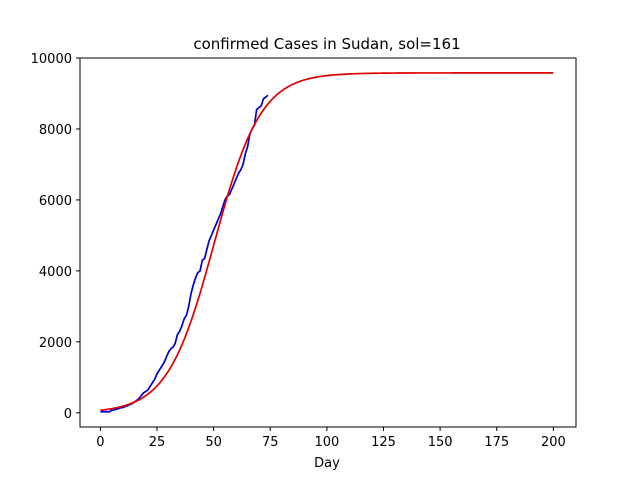 The width and height of the screenshot is (640, 480). I want to click on y-tick-label: 2000, so click(55, 343).